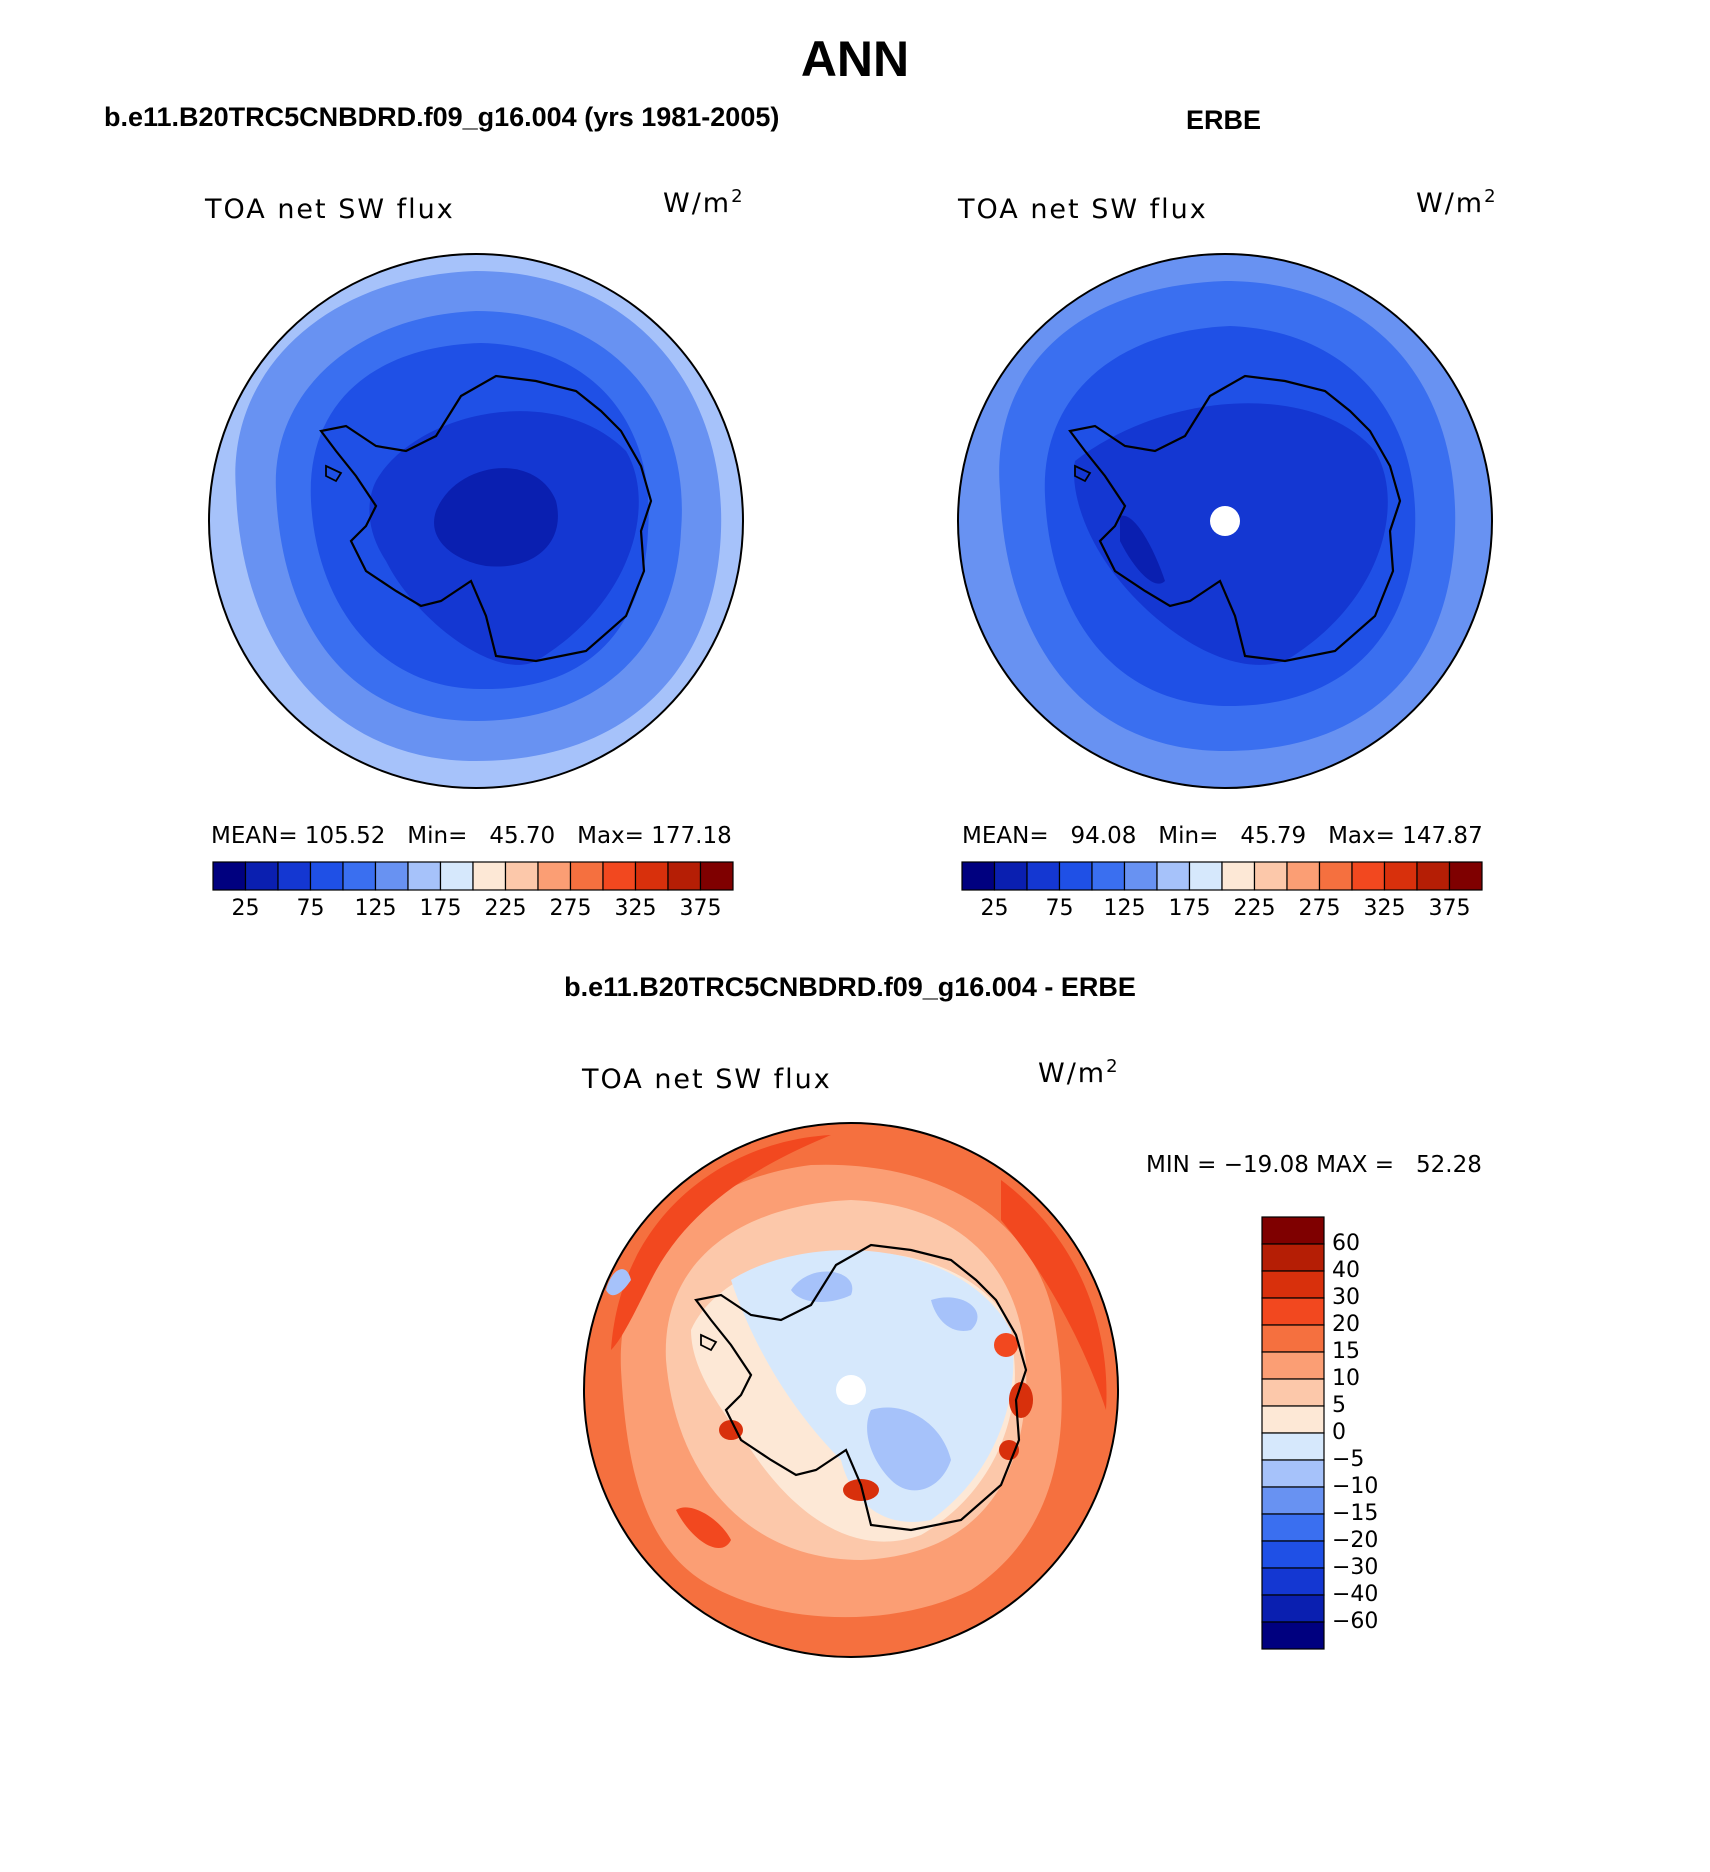 The image size is (1710, 1872). Describe the element at coordinates (1083, 209) in the screenshot. I see `obs-variable-label: TOA net SW flux` at that location.